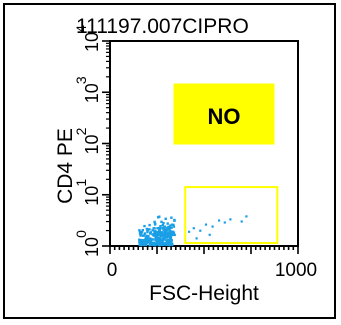 This screenshot has width=341, height=325. I want to click on y-axis-label: CD4 PE, so click(65, 166).